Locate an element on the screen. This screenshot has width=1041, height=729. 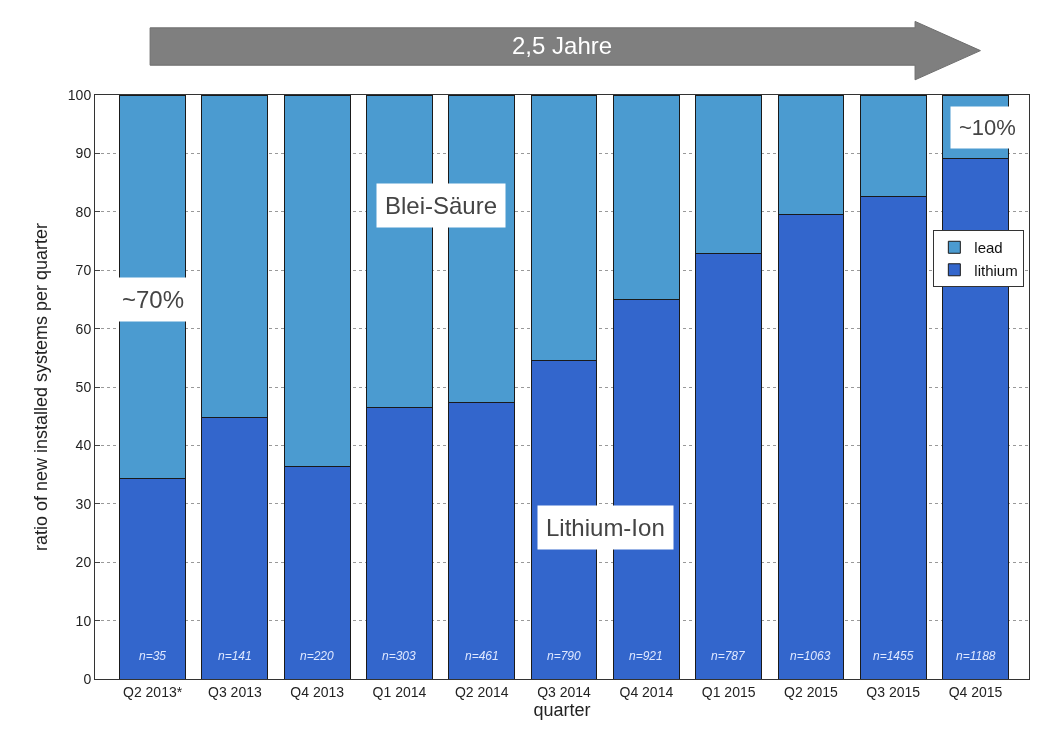
y-tick-label: 0 is located at coordinates (87, 678).